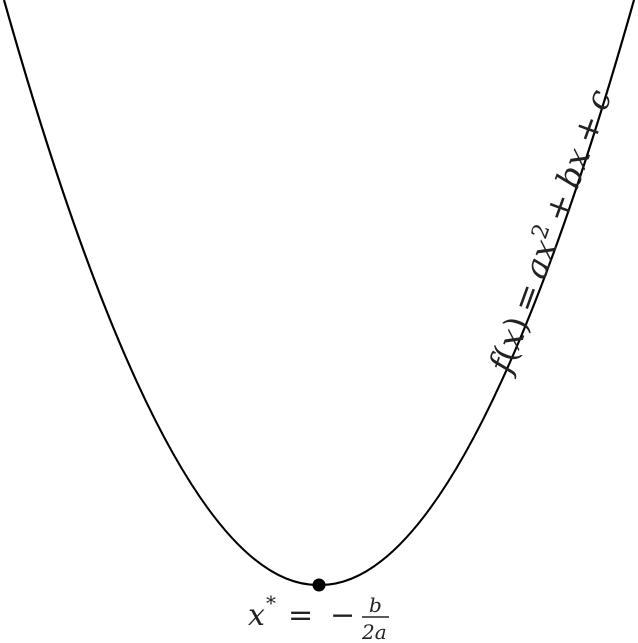 The image size is (638, 643). What do you see at coordinates (256, 615) in the screenshot?
I see `vertex-x: x` at bounding box center [256, 615].